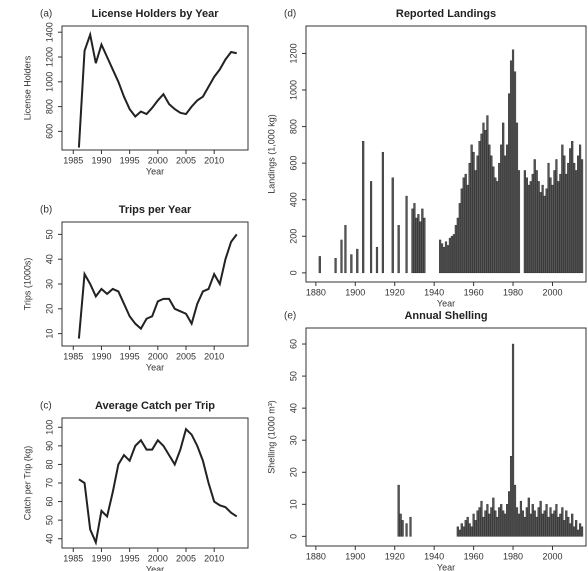 The height and width of the screenshot is (571, 588). I want to click on y-tick-label: 1400, so click(49, 32).